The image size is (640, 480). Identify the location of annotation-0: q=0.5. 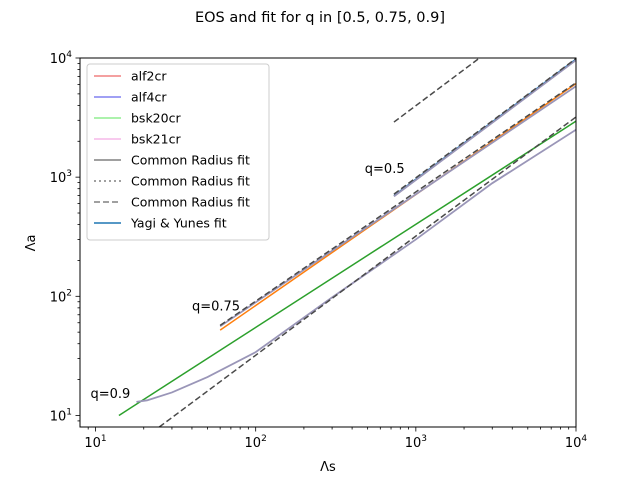
(385, 169).